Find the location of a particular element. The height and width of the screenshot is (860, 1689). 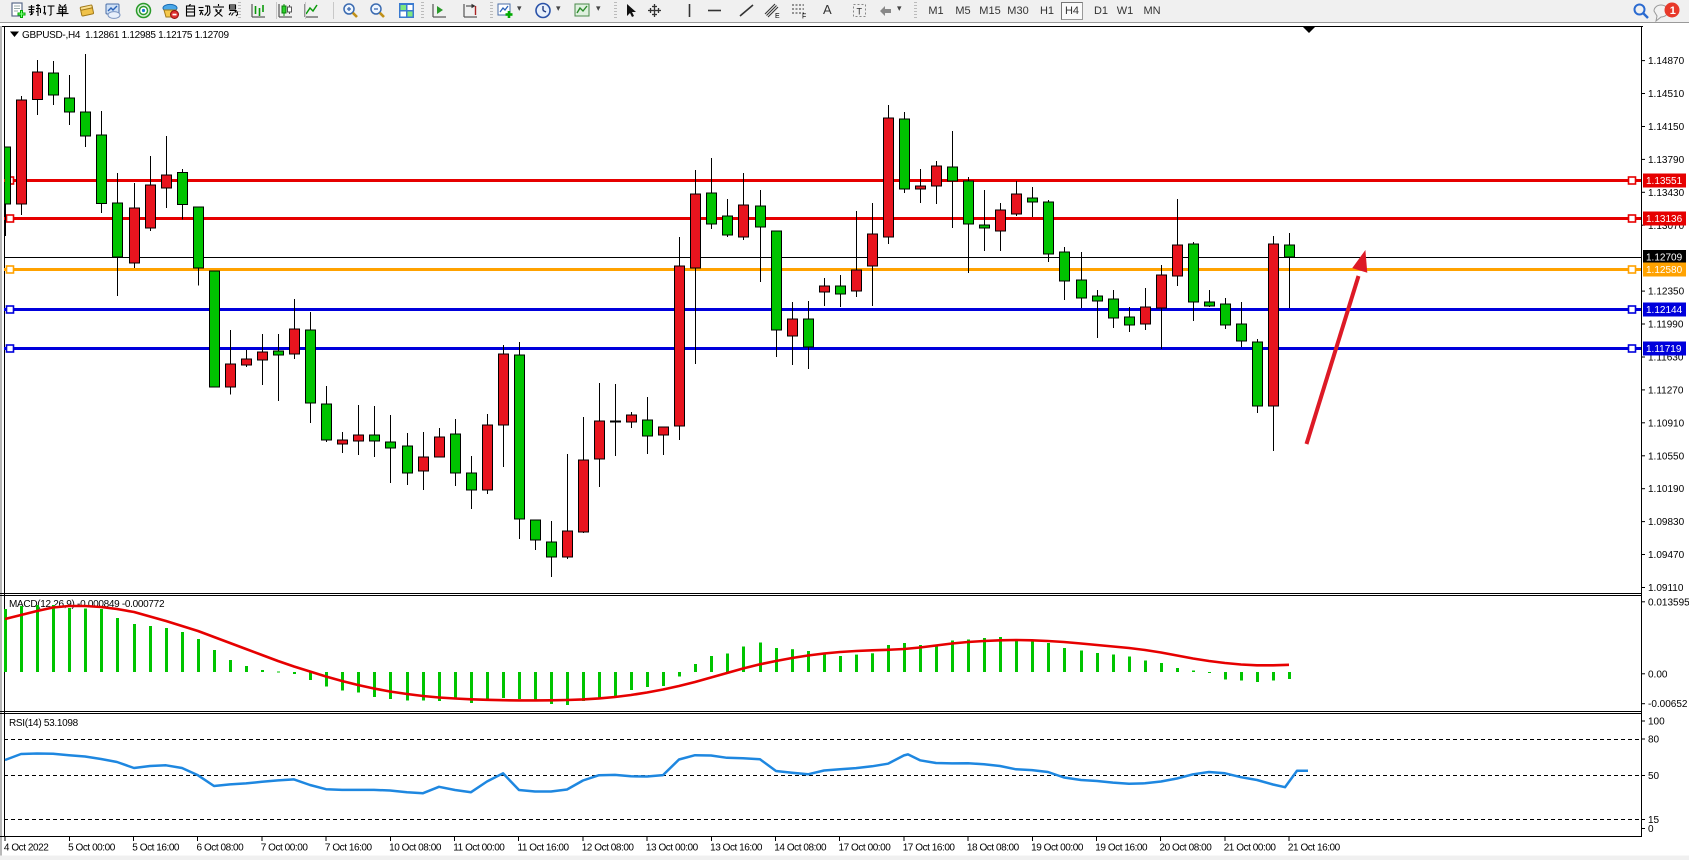

svg-text: 14 Oct 08:00 is located at coordinates (800, 848).